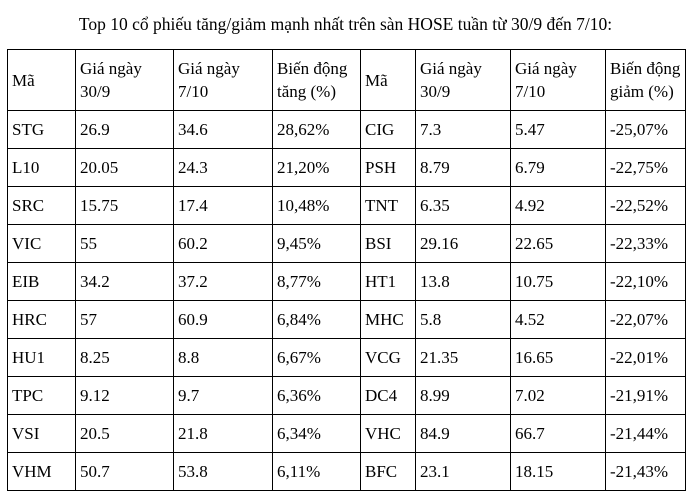 The height and width of the screenshot is (495, 691). What do you see at coordinates (223, 167) in the screenshot?
I see `table-cell: 24.3` at bounding box center [223, 167].